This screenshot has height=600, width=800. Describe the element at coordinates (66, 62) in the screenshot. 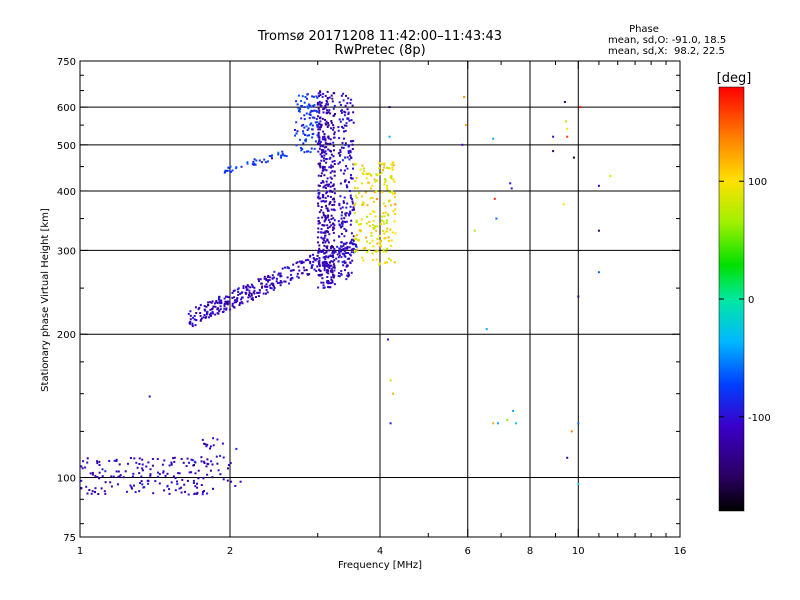

I see `y-tick-label: 750` at that location.